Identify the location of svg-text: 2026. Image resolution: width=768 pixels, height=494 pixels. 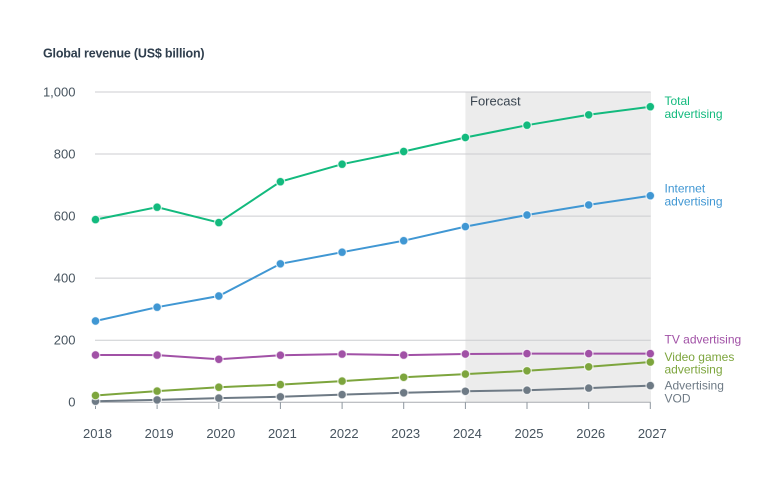
(590, 433).